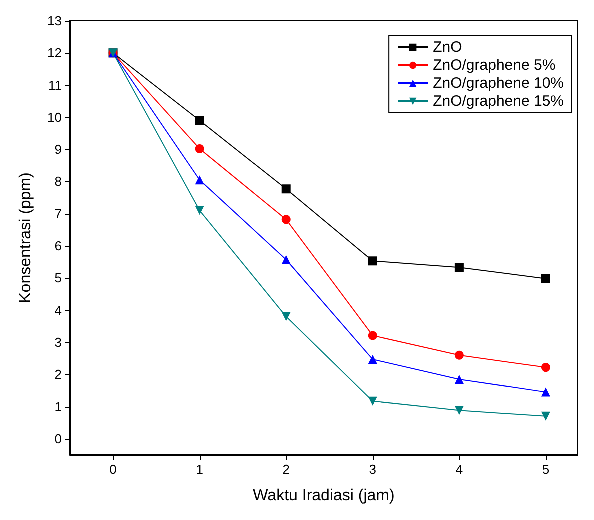 This screenshot has width=594, height=520. Describe the element at coordinates (58, 310) in the screenshot. I see `y-tick-label: 4` at that location.